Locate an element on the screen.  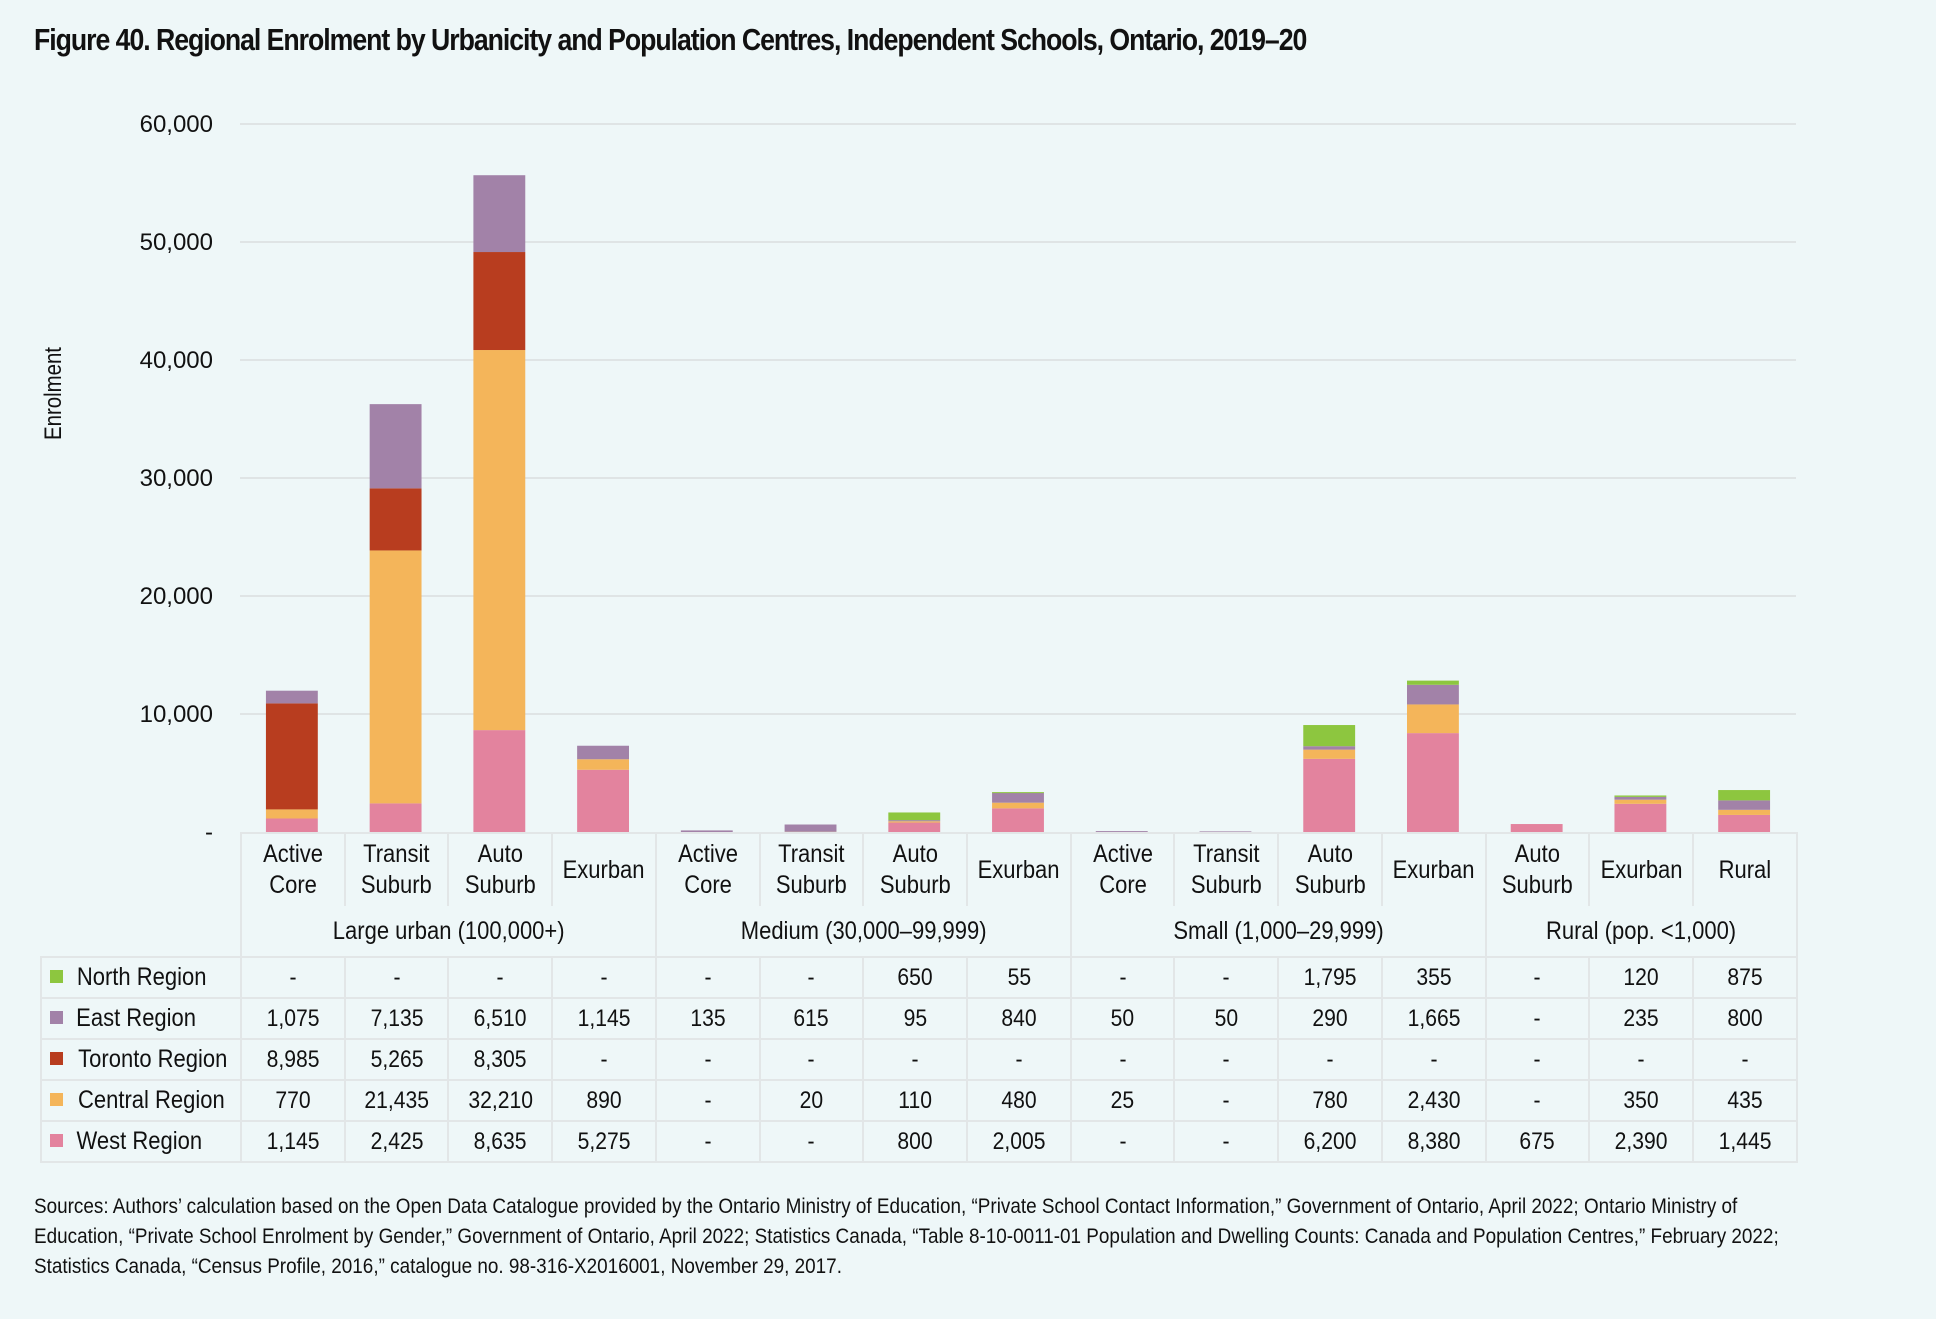
x-category-label: Rural is located at coordinates (1745, 869).